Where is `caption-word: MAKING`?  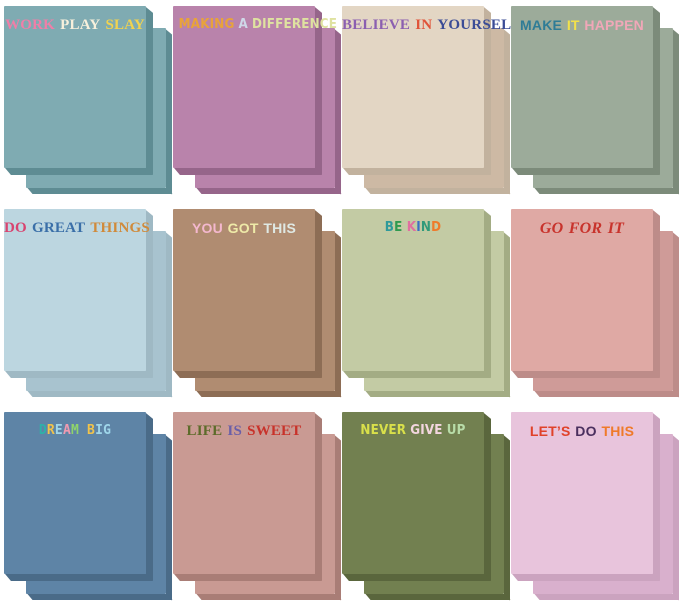
caption-word: MAKING is located at coordinates (206, 24).